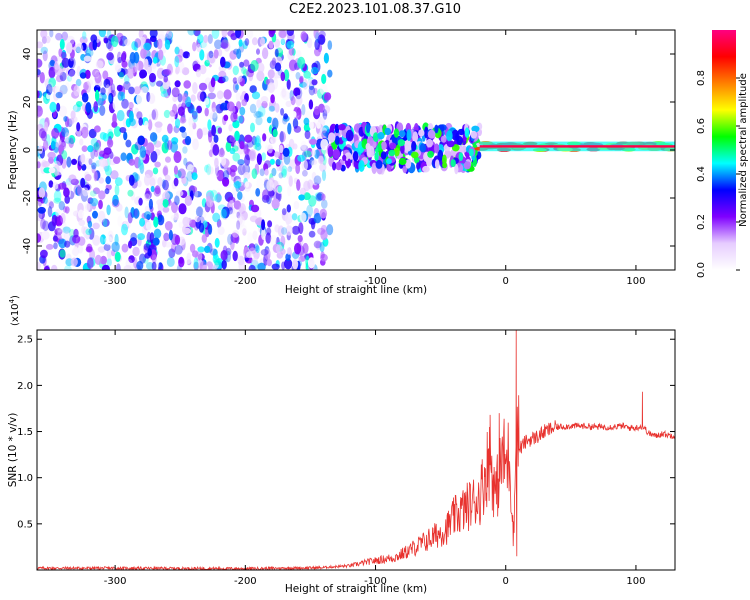 The width and height of the screenshot is (750, 600). I want to click on x-tick-label: 100, so click(635, 281).